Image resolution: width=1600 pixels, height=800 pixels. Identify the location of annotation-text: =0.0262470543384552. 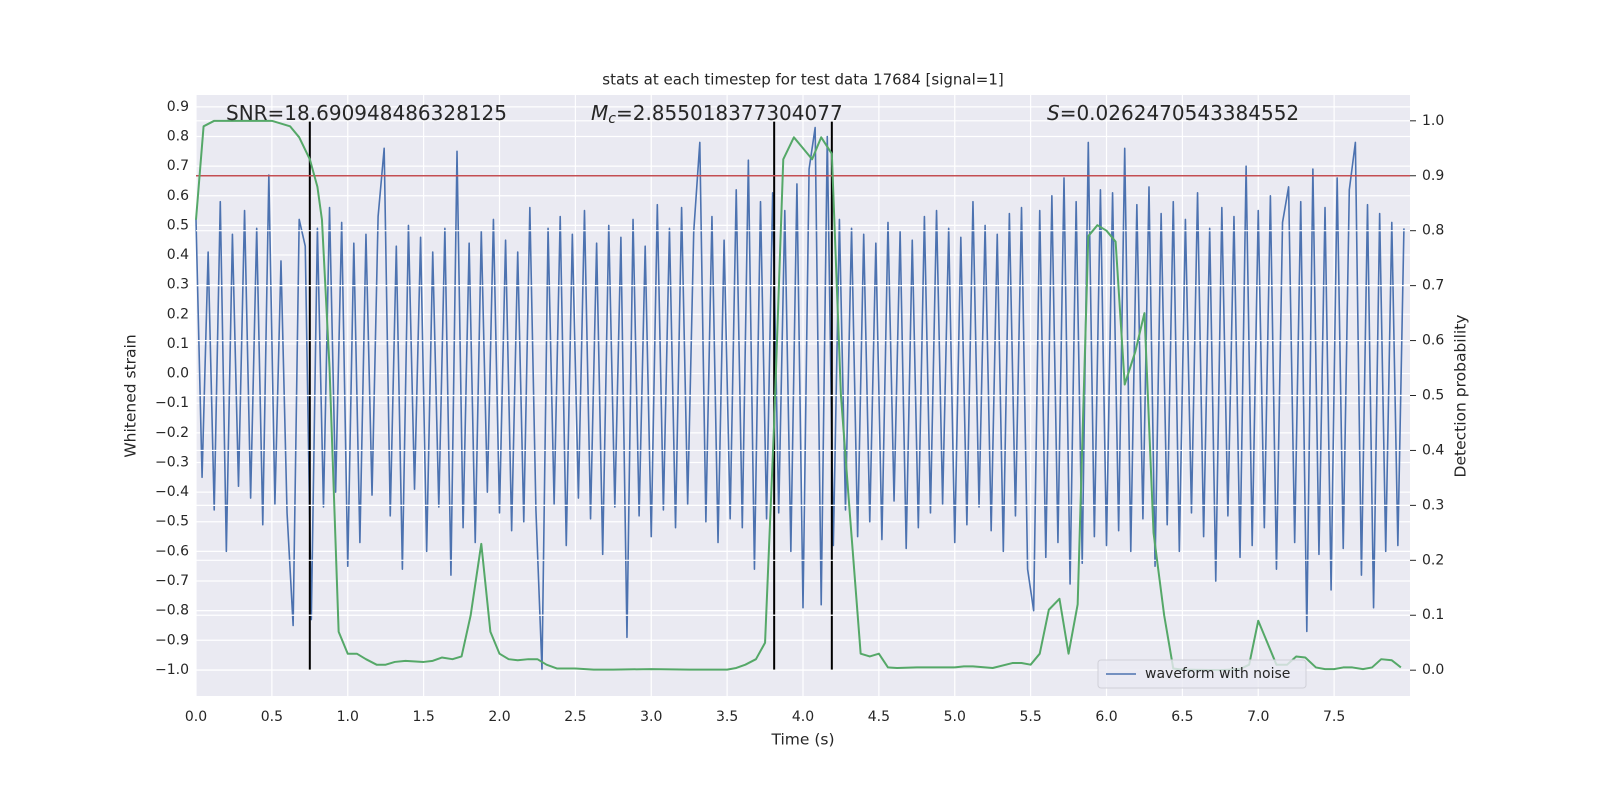
(1179, 113).